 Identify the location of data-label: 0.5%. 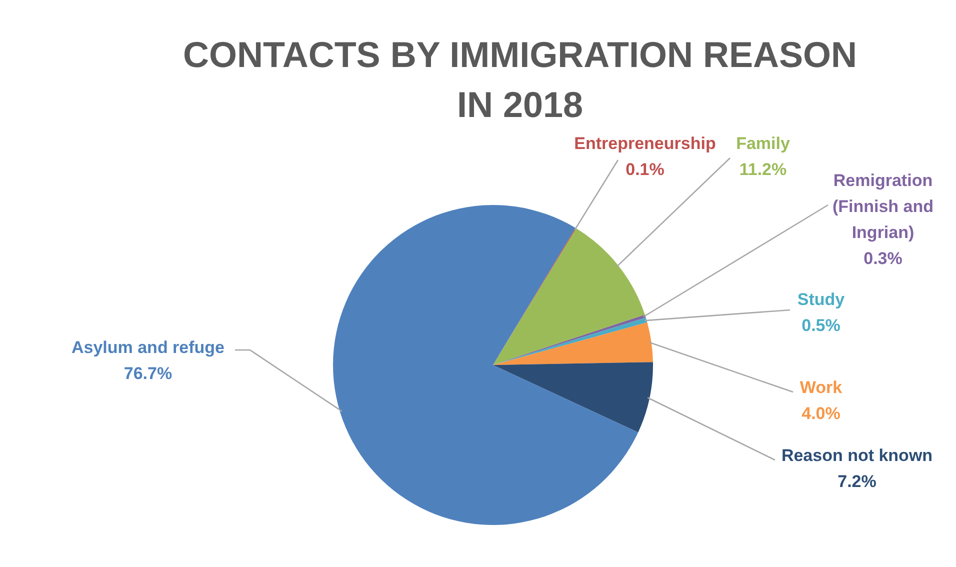
(821, 325).